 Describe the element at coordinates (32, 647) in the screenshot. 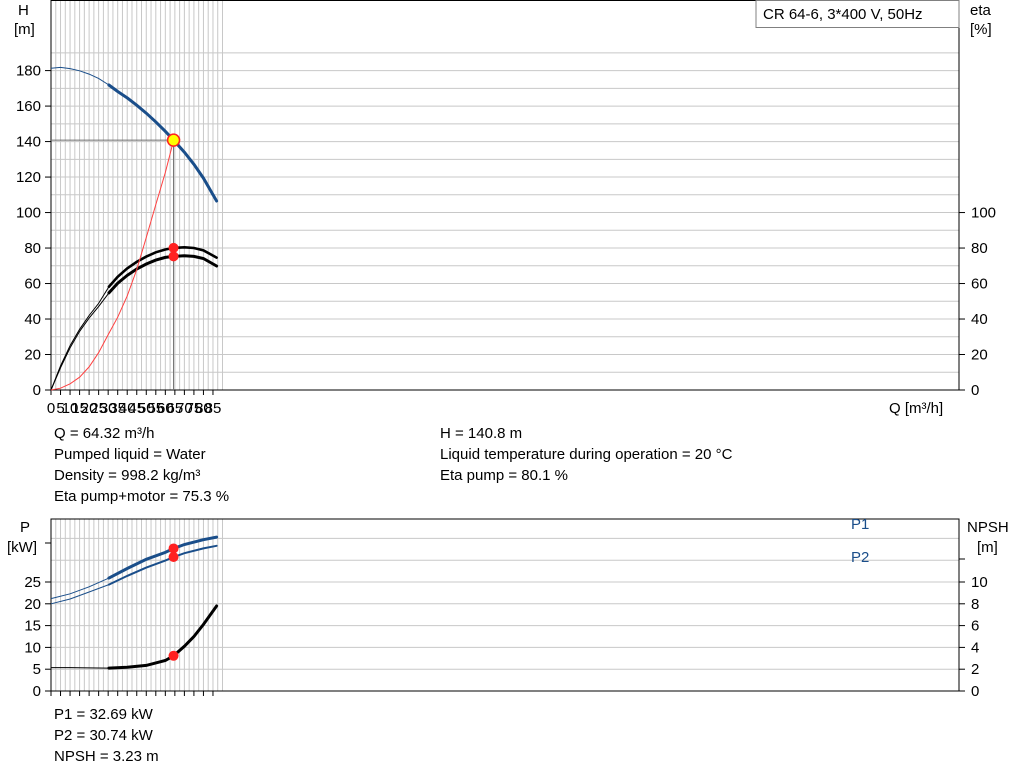

I see `p-axis-tick-label: 10` at that location.